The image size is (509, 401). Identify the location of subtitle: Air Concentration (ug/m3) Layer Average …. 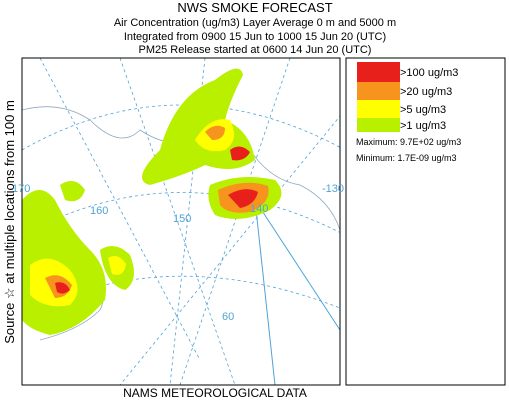
(255, 23).